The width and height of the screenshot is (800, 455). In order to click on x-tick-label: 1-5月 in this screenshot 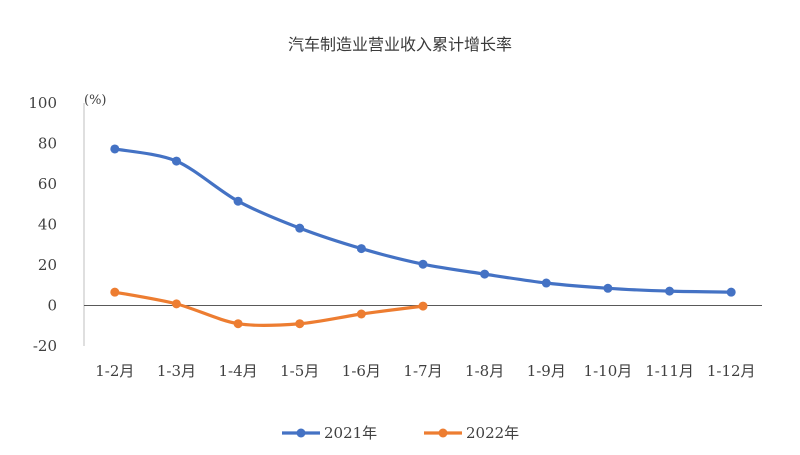, I will do `click(299, 371)`.